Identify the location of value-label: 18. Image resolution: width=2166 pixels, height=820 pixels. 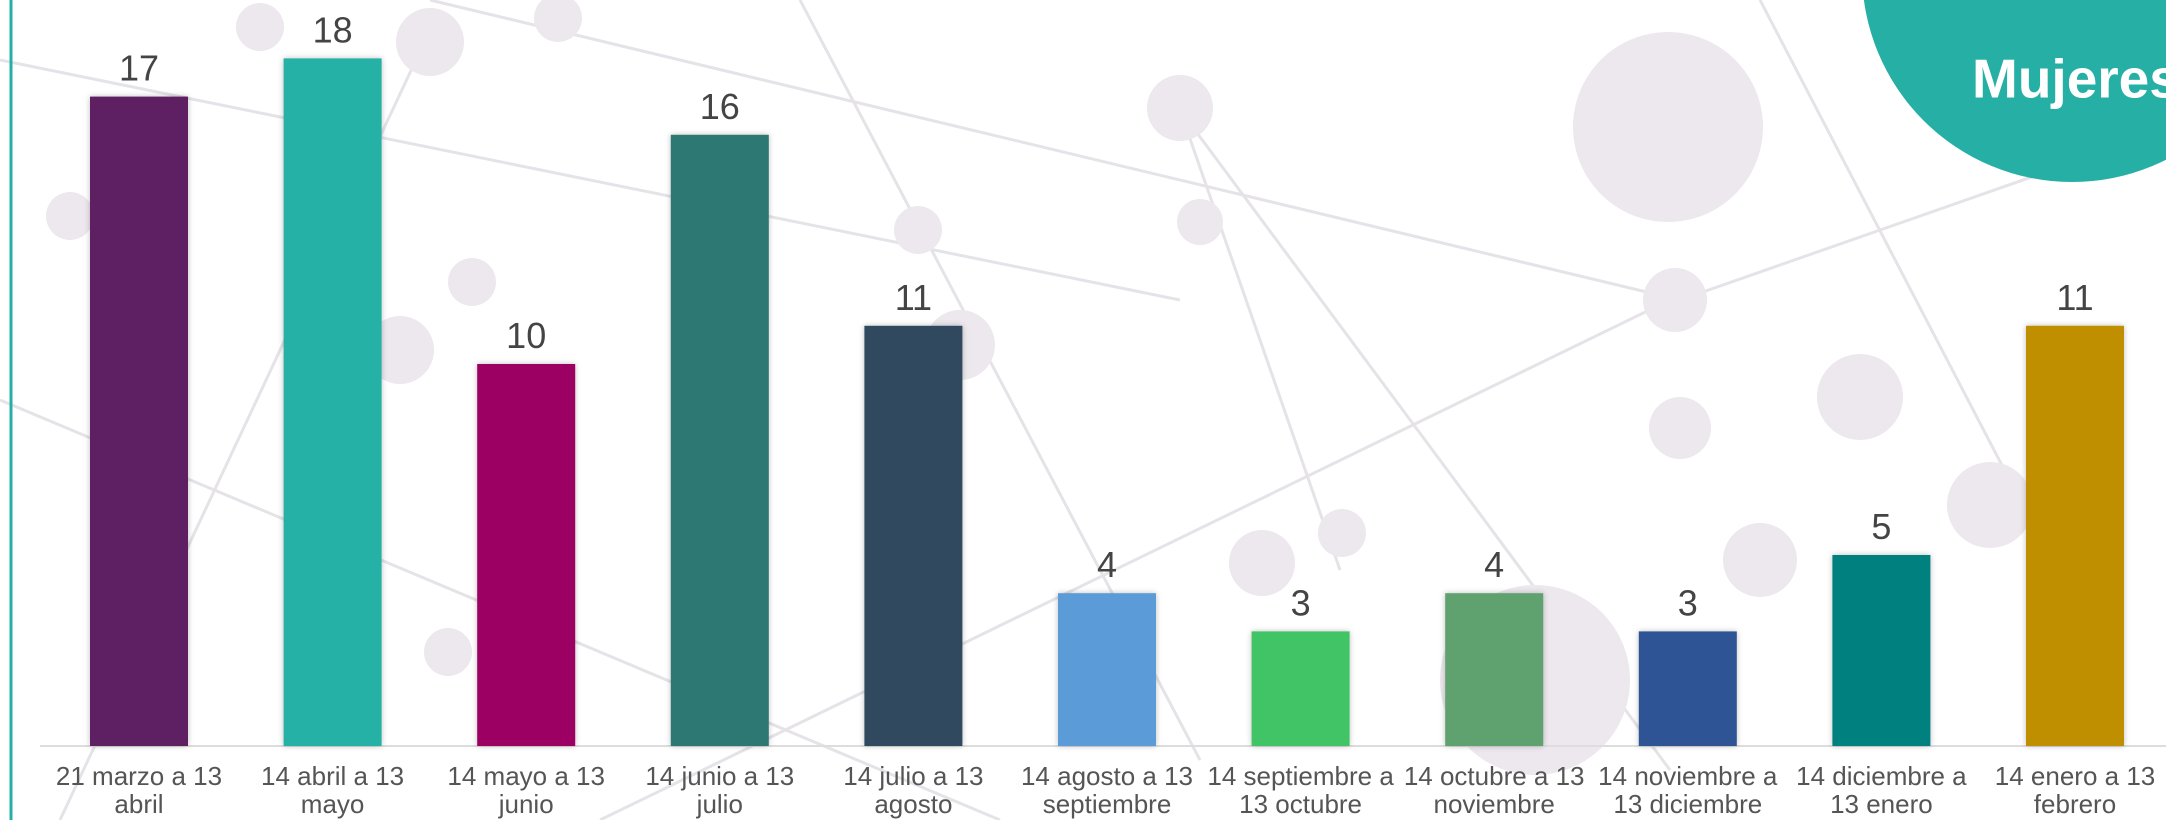
(333, 29).